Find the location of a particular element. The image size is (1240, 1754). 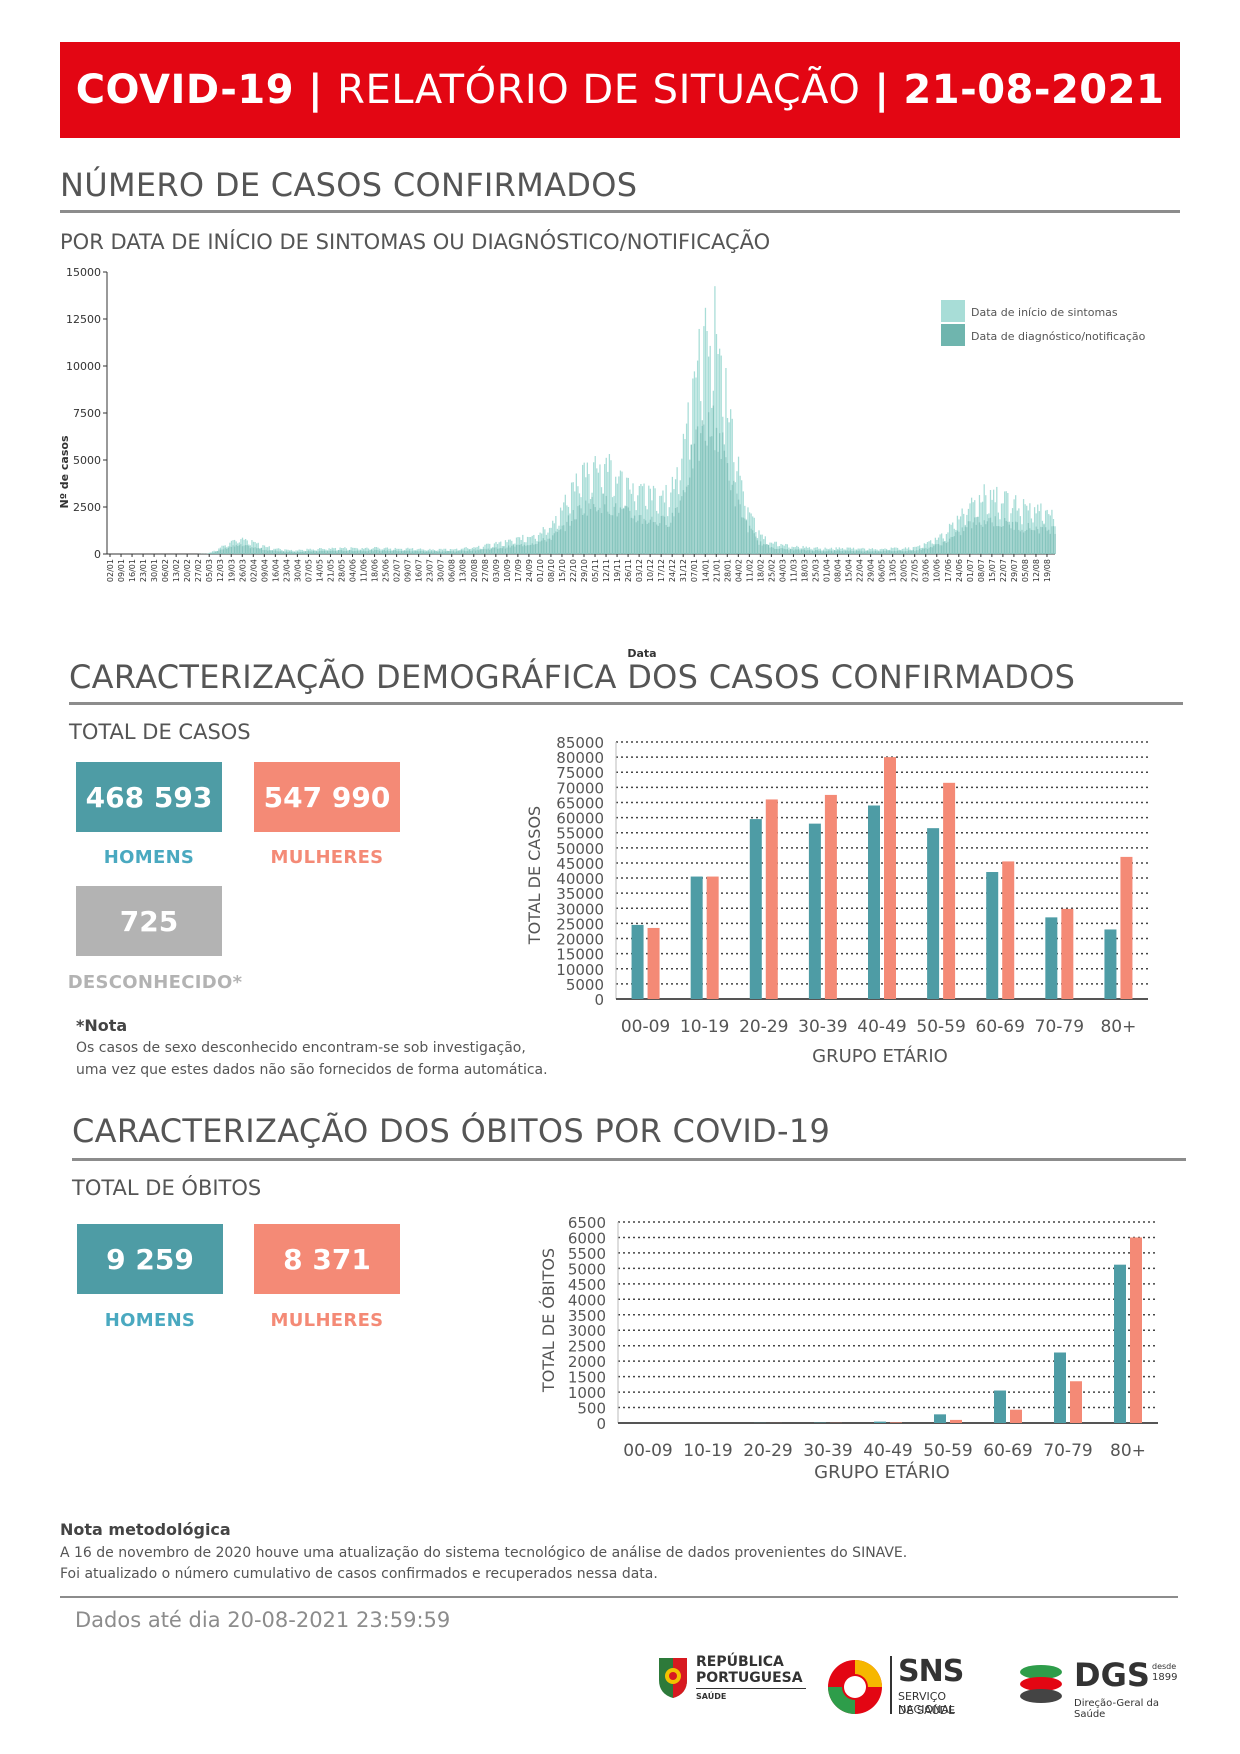

y-tick-label: 3000 is located at coordinates (587, 1331).